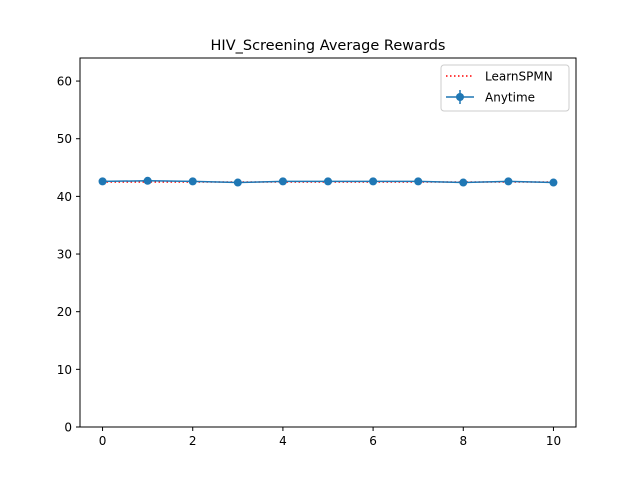  What do you see at coordinates (519, 77) in the screenshot?
I see `legend-label-learnspmn: LearnSPMN` at bounding box center [519, 77].